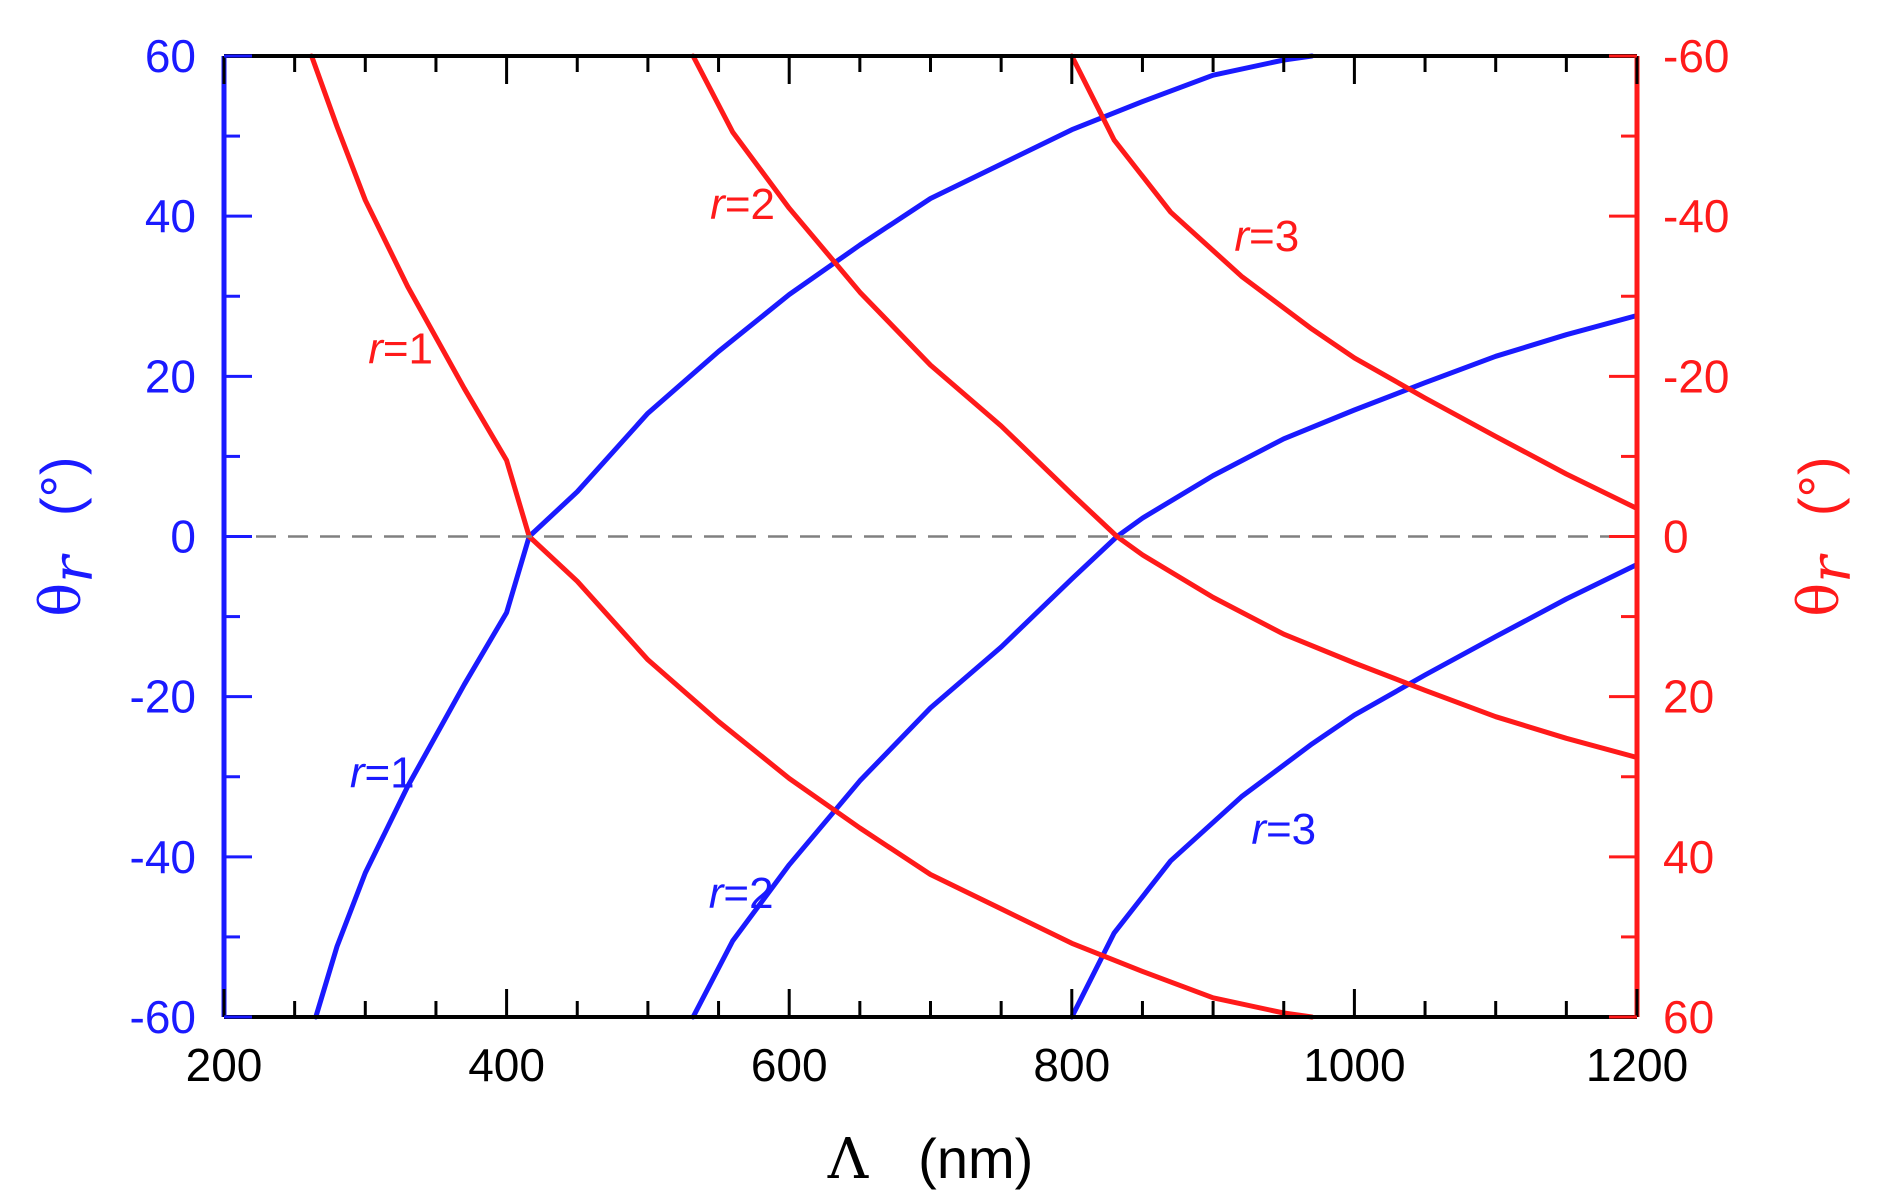 The width and height of the screenshot is (1887, 1203). What do you see at coordinates (1696, 216) in the screenshot?
I see `y-right-tick-label: -40` at bounding box center [1696, 216].